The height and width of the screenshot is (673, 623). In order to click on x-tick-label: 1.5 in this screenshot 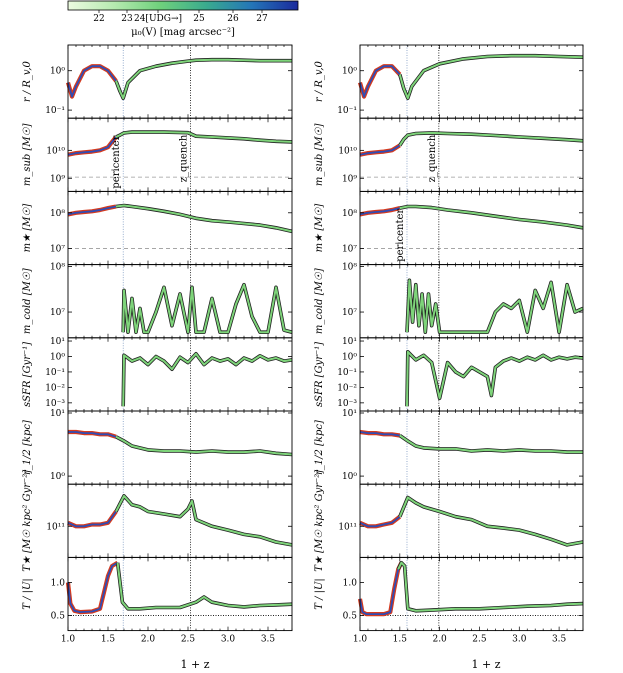, I will do `click(108, 640)`.